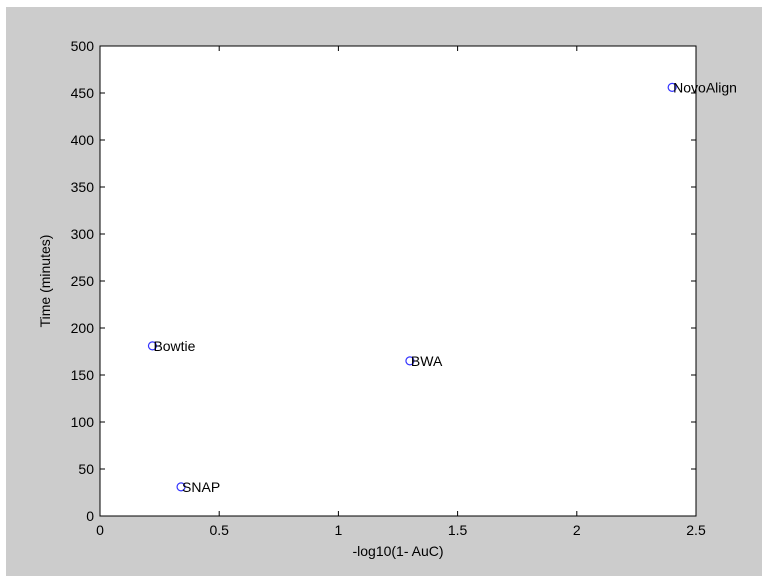  I want to click on y-axis-label: Time (minutes), so click(45, 281).